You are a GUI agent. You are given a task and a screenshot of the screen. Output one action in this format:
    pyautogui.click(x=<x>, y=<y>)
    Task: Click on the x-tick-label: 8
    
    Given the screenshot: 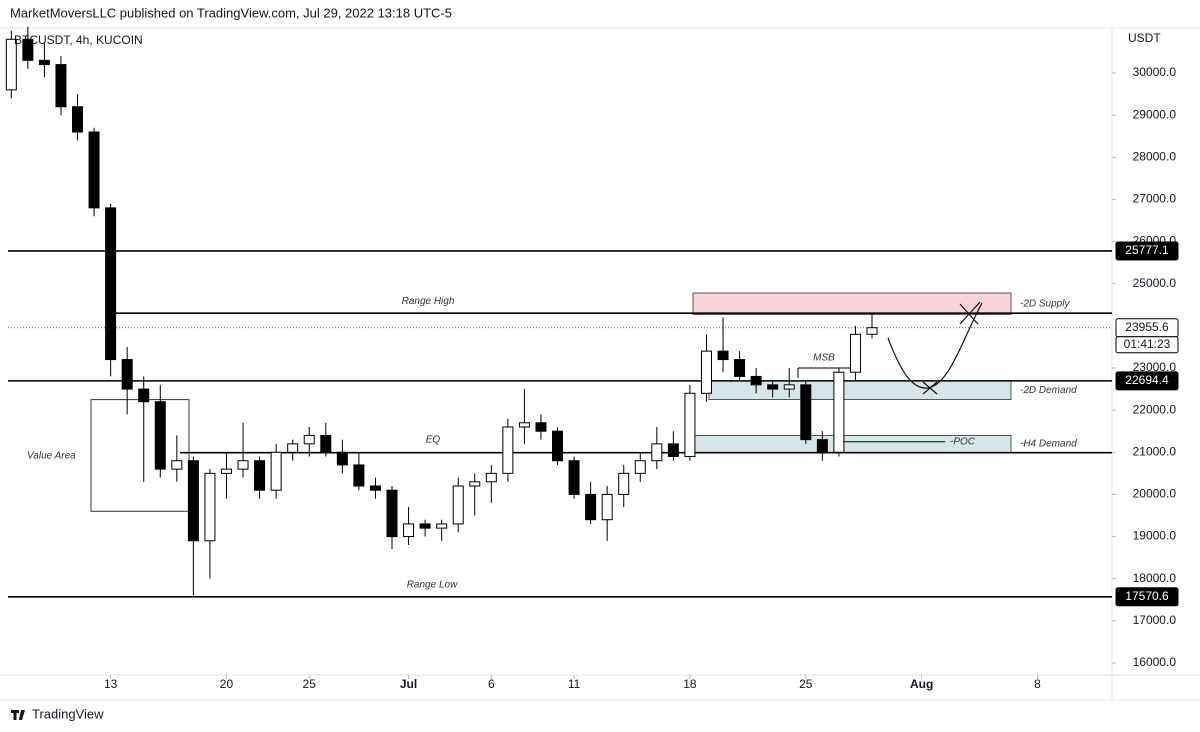 What is the action you would take?
    pyautogui.click(x=1037, y=684)
    